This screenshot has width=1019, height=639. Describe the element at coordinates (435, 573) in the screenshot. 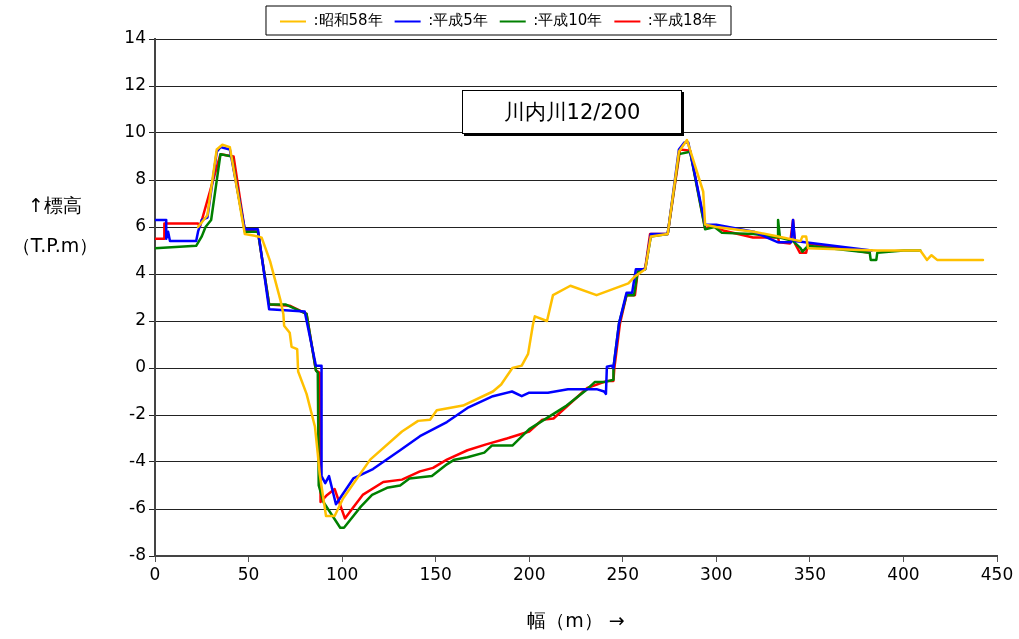

I see `x-tick-label: 150` at that location.